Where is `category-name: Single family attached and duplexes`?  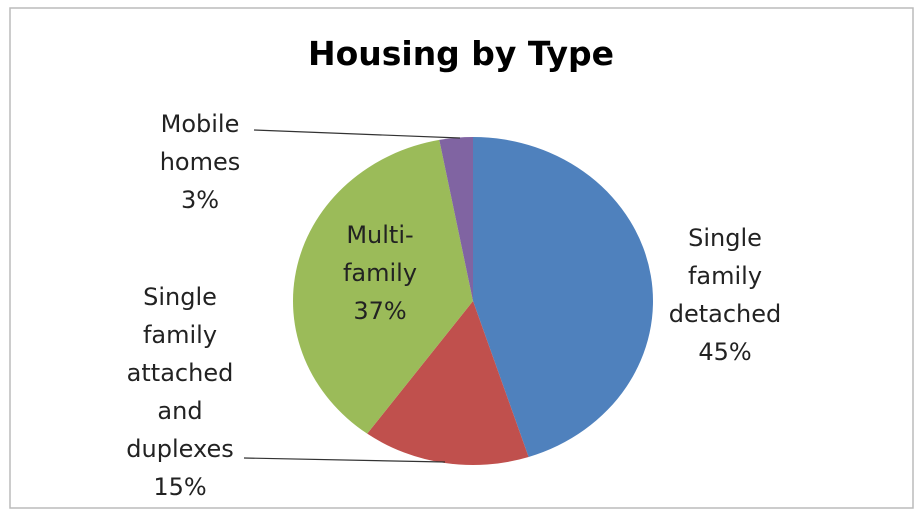 category-name: Single family attached and duplexes is located at coordinates (180, 373).